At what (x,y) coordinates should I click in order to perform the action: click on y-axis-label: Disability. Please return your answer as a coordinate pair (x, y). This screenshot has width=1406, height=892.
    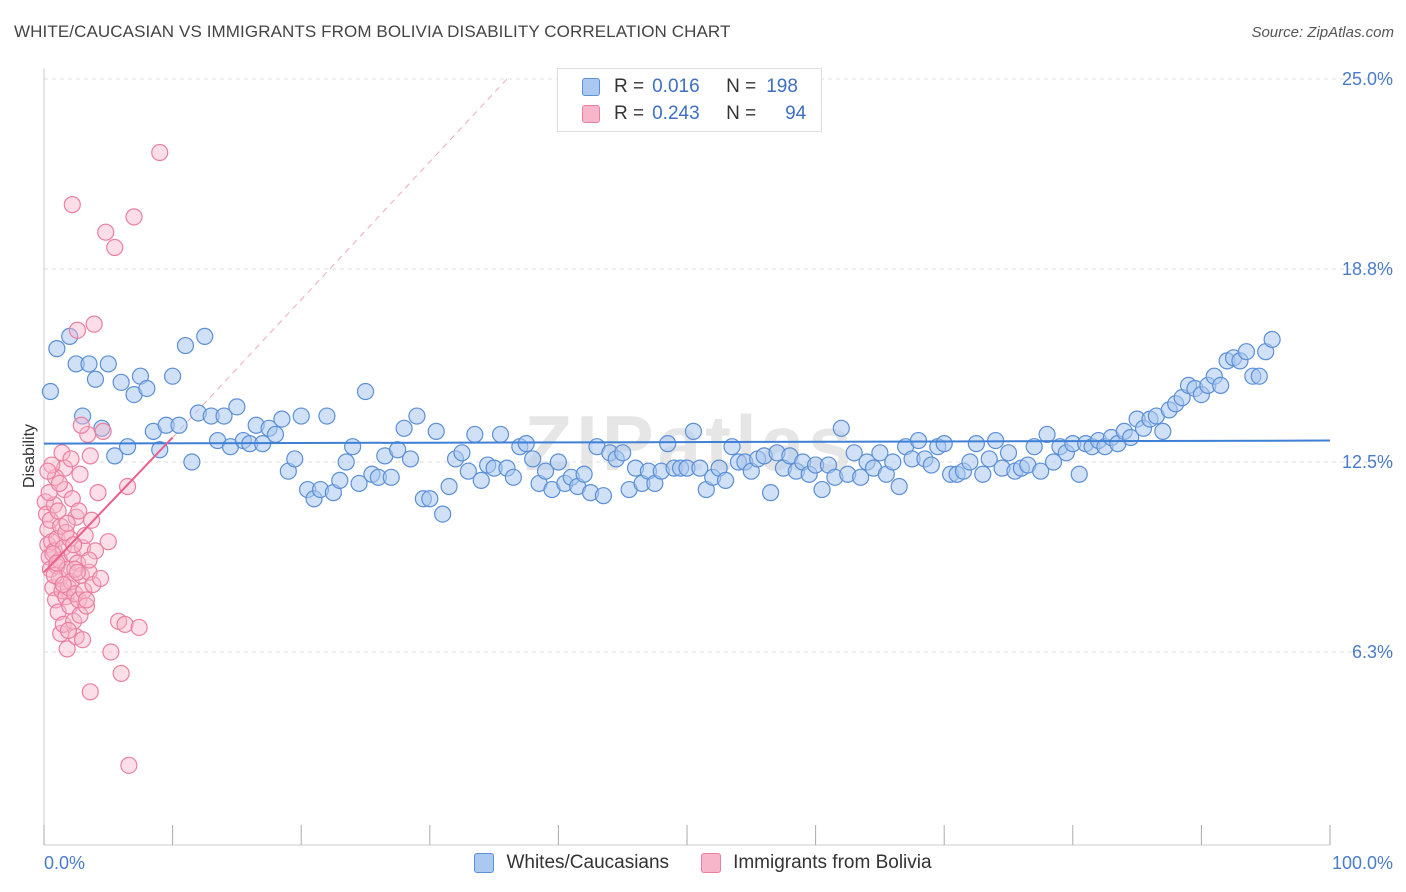
    Looking at the image, I should click on (29, 456).